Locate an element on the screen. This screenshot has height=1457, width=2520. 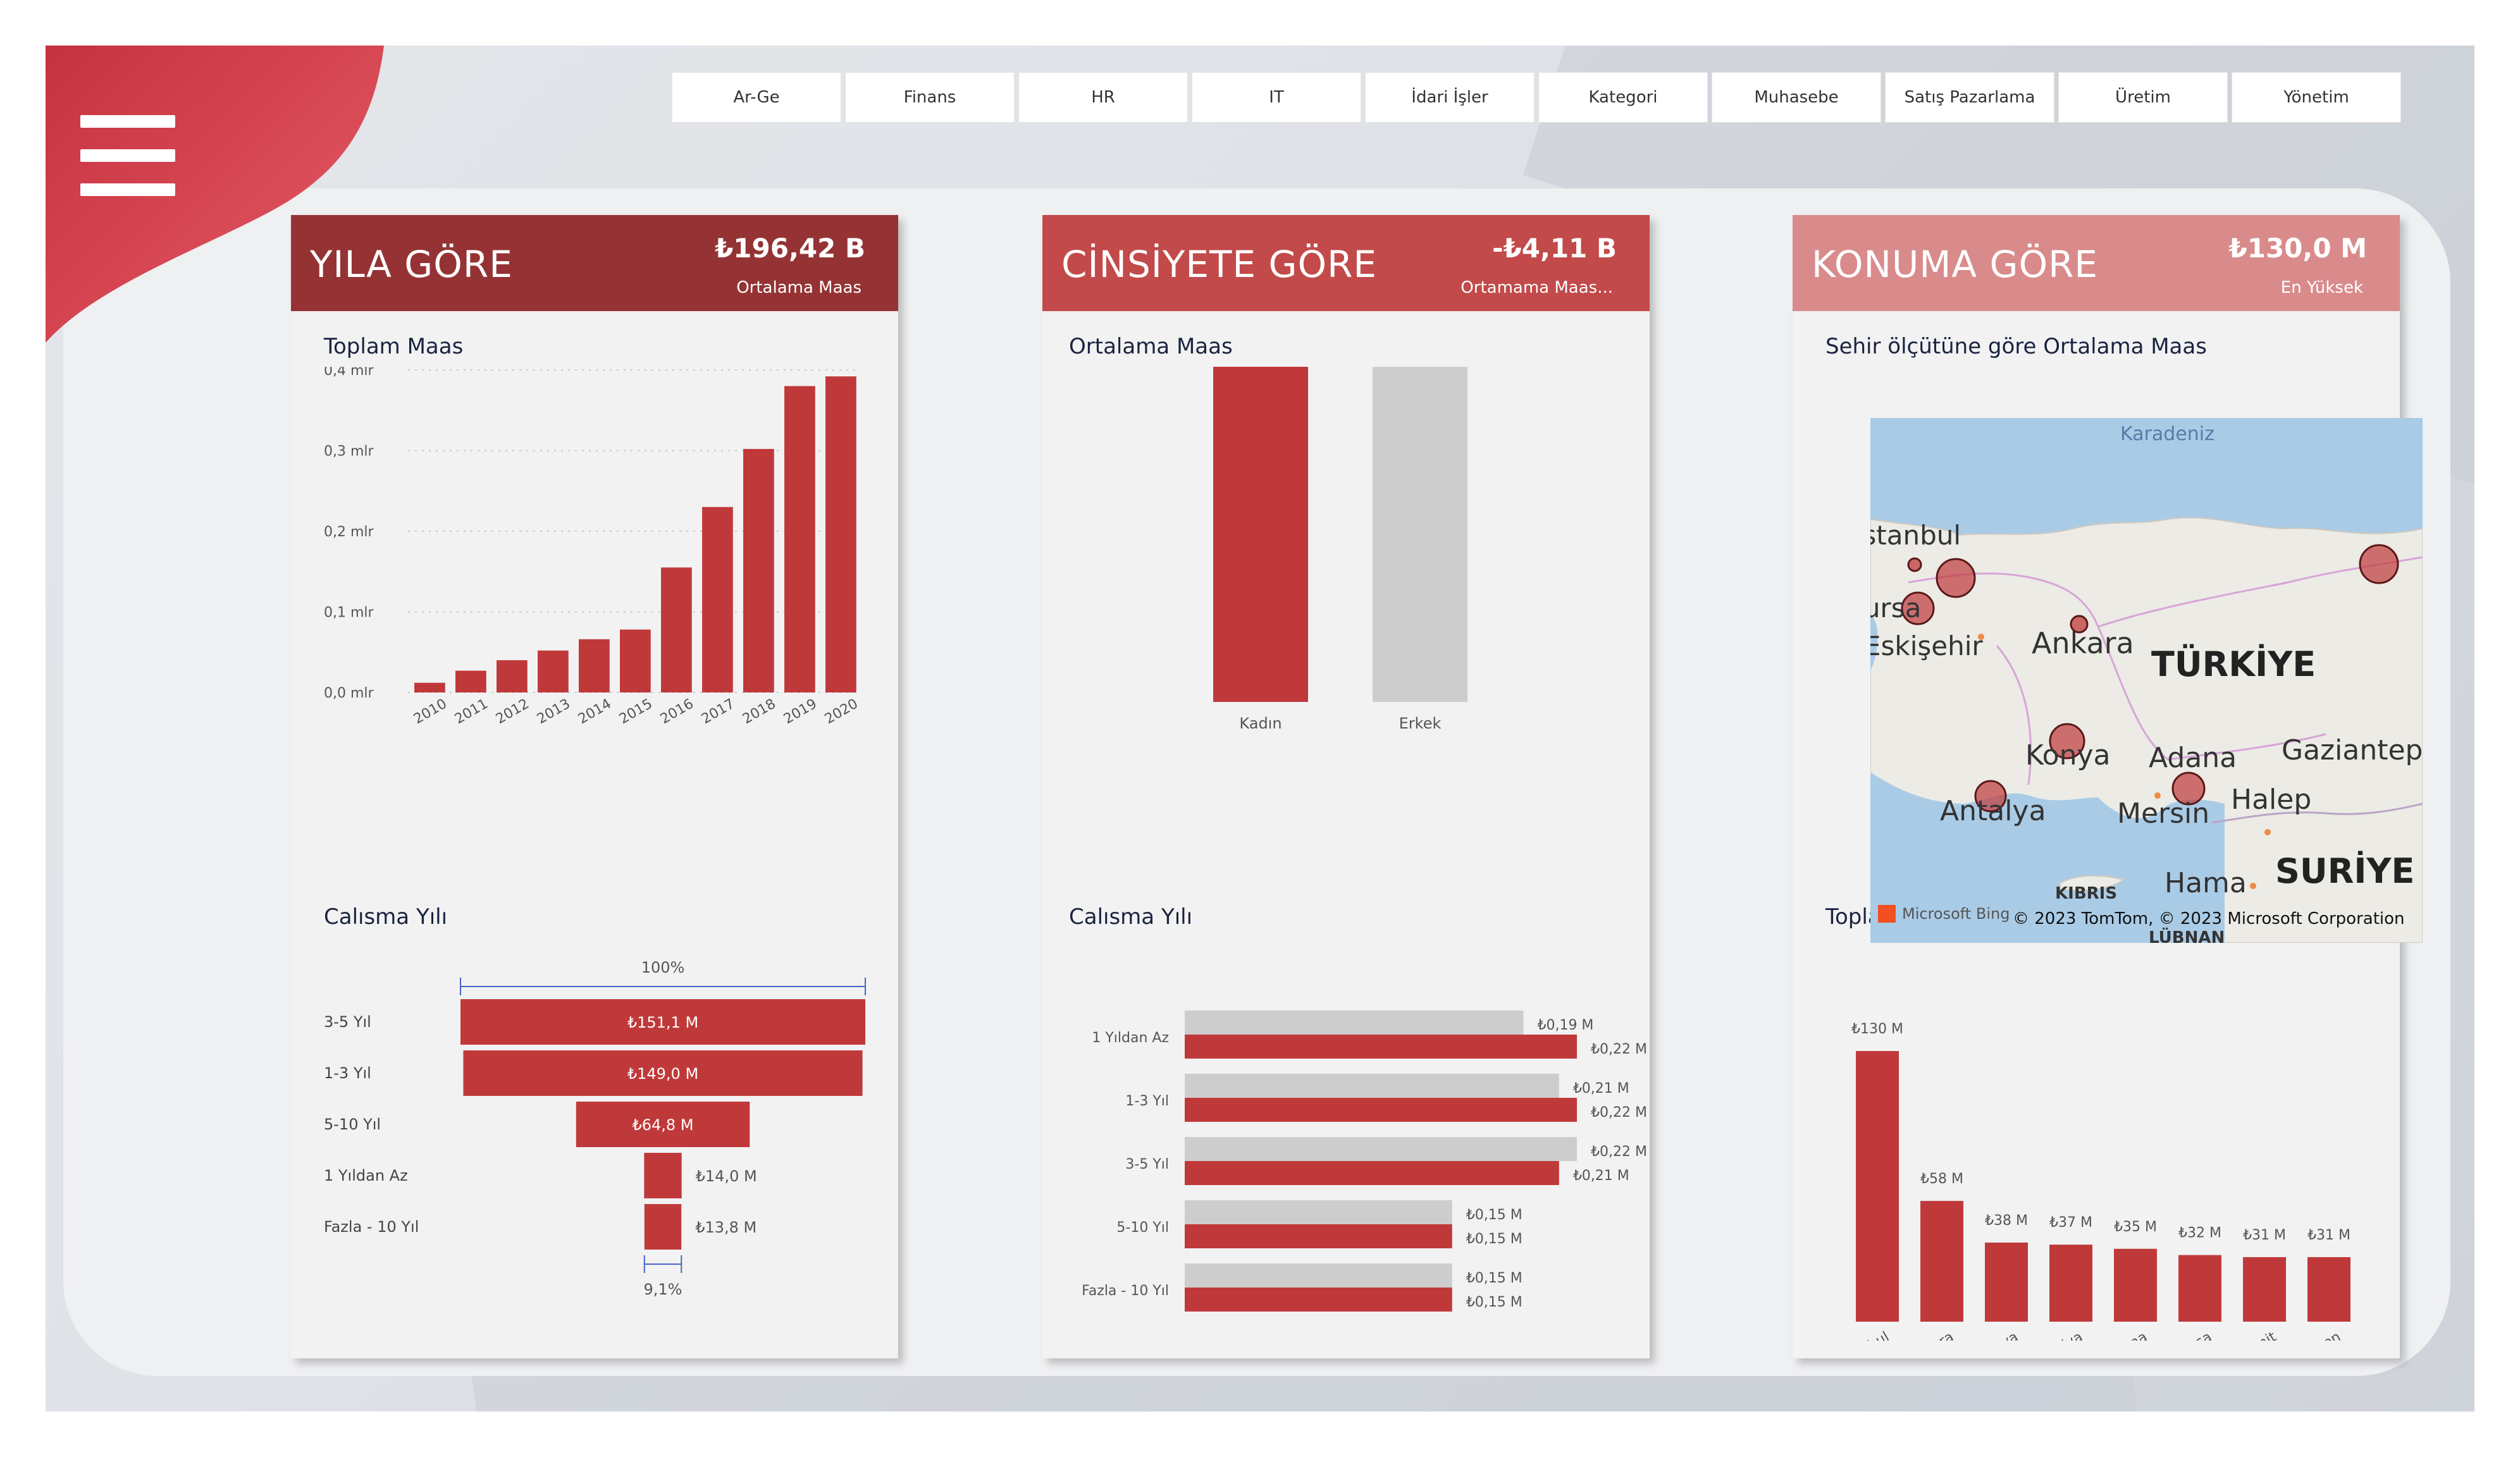
map-label-konya: Konya is located at coordinates (2067, 755).